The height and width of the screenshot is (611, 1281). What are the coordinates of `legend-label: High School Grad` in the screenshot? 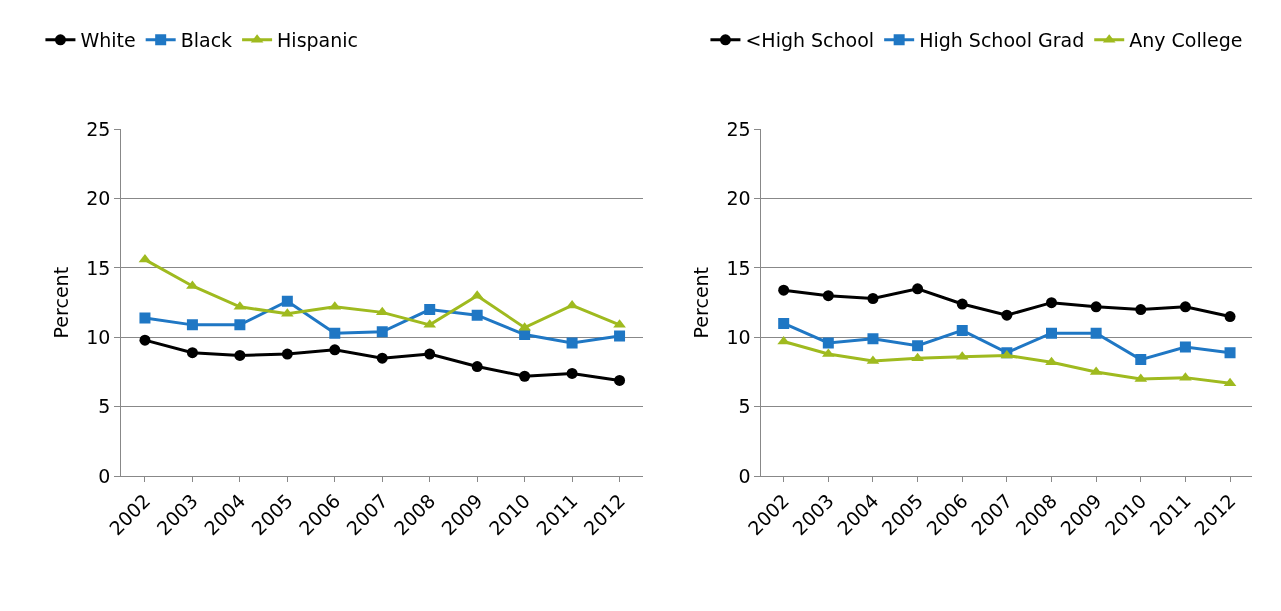 It's located at (1002, 40).